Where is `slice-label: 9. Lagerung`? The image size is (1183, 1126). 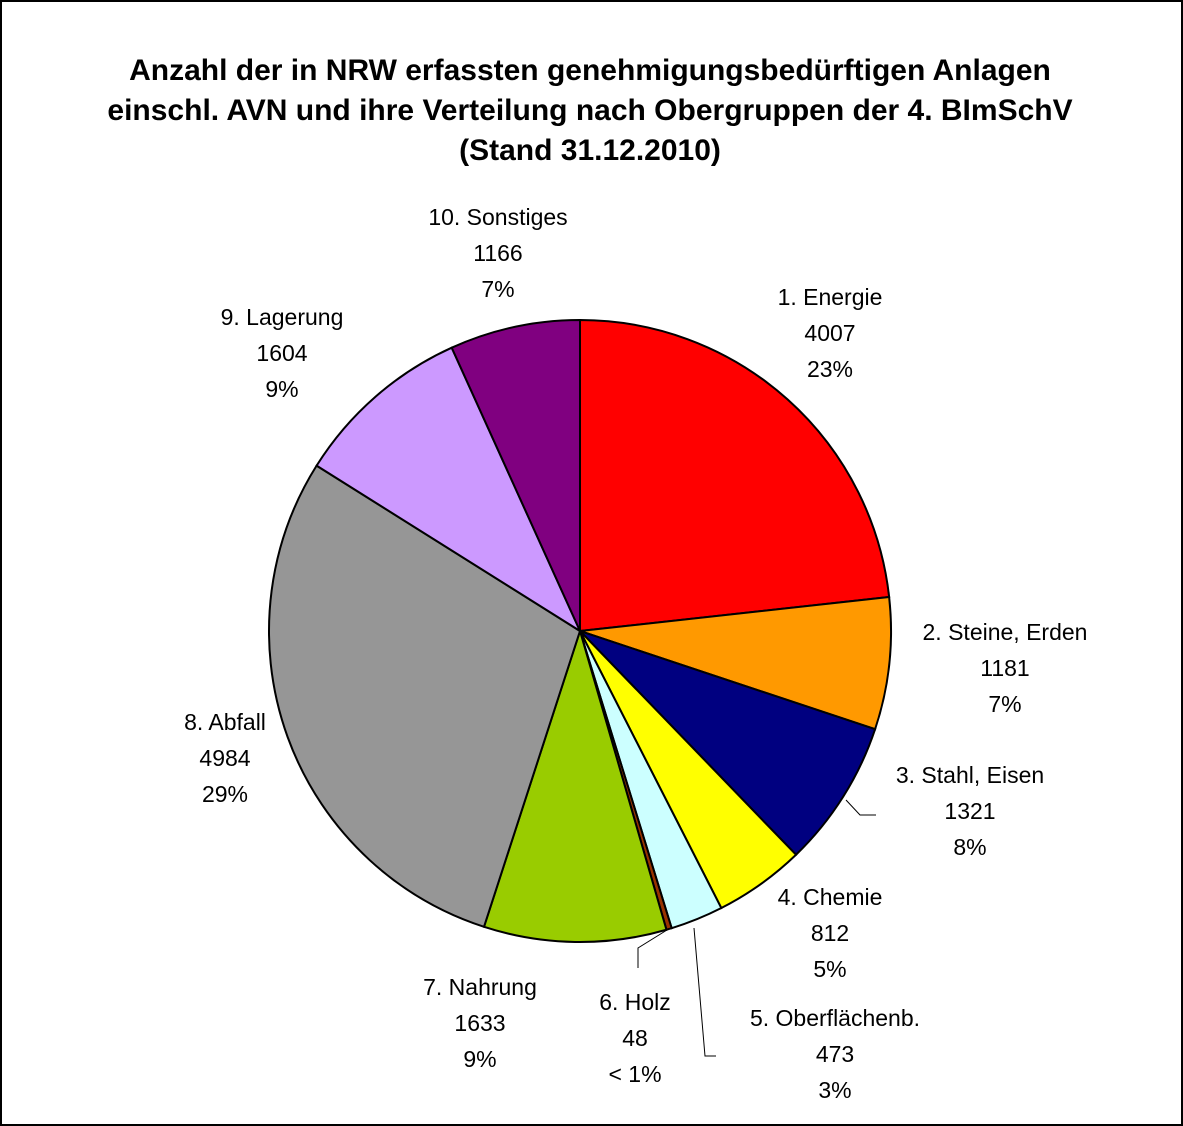
slice-label: 9. Lagerung is located at coordinates (282, 317).